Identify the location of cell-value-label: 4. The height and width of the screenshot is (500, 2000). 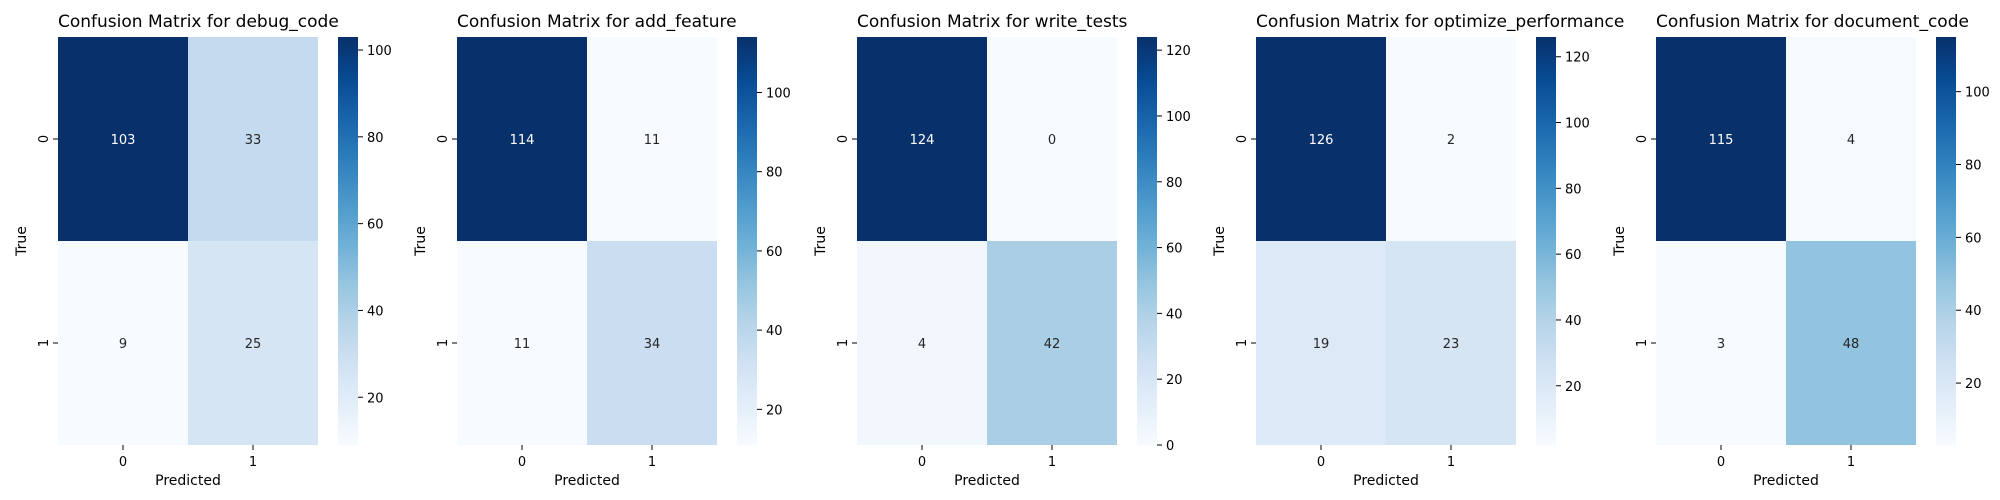
(922, 344).